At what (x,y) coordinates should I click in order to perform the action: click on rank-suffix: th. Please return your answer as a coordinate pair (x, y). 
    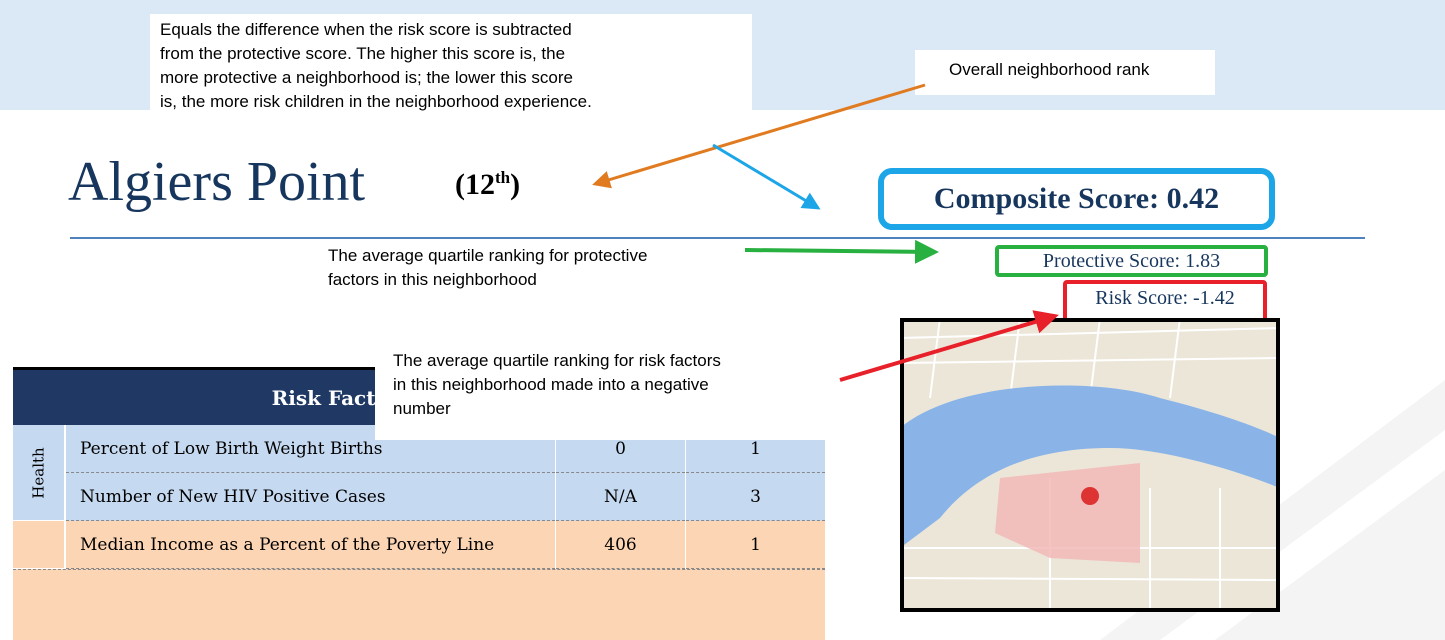
    Looking at the image, I should click on (503, 177).